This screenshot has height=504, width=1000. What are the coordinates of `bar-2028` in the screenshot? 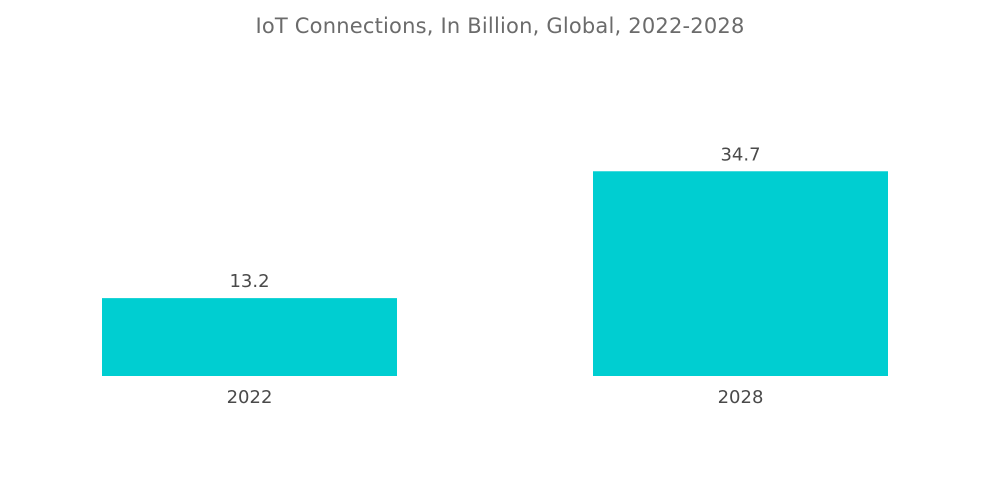 It's located at (740, 273).